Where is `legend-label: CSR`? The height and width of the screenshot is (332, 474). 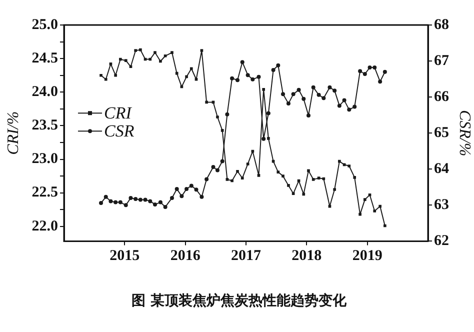
legend-label: CSR is located at coordinates (119, 131).